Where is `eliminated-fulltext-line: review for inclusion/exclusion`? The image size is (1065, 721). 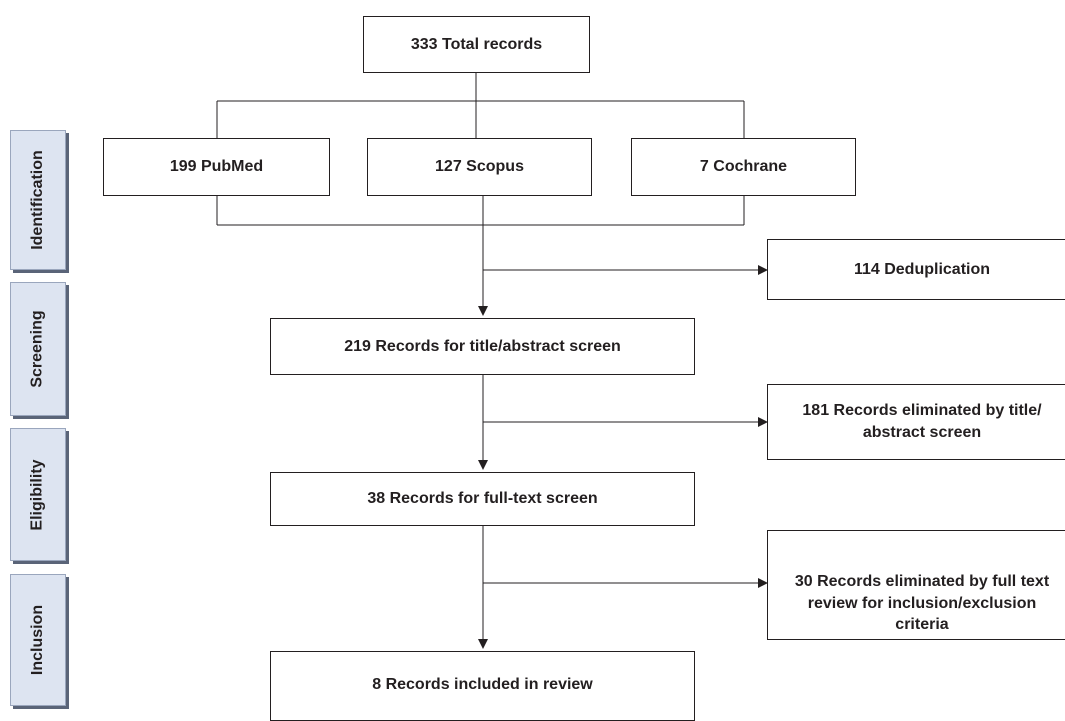 eliminated-fulltext-line: review for inclusion/exclusion is located at coordinates (922, 603).